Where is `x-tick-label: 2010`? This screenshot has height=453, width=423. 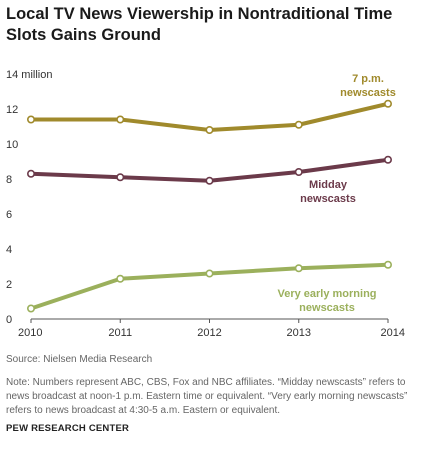
x-tick-label: 2010 is located at coordinates (30, 333).